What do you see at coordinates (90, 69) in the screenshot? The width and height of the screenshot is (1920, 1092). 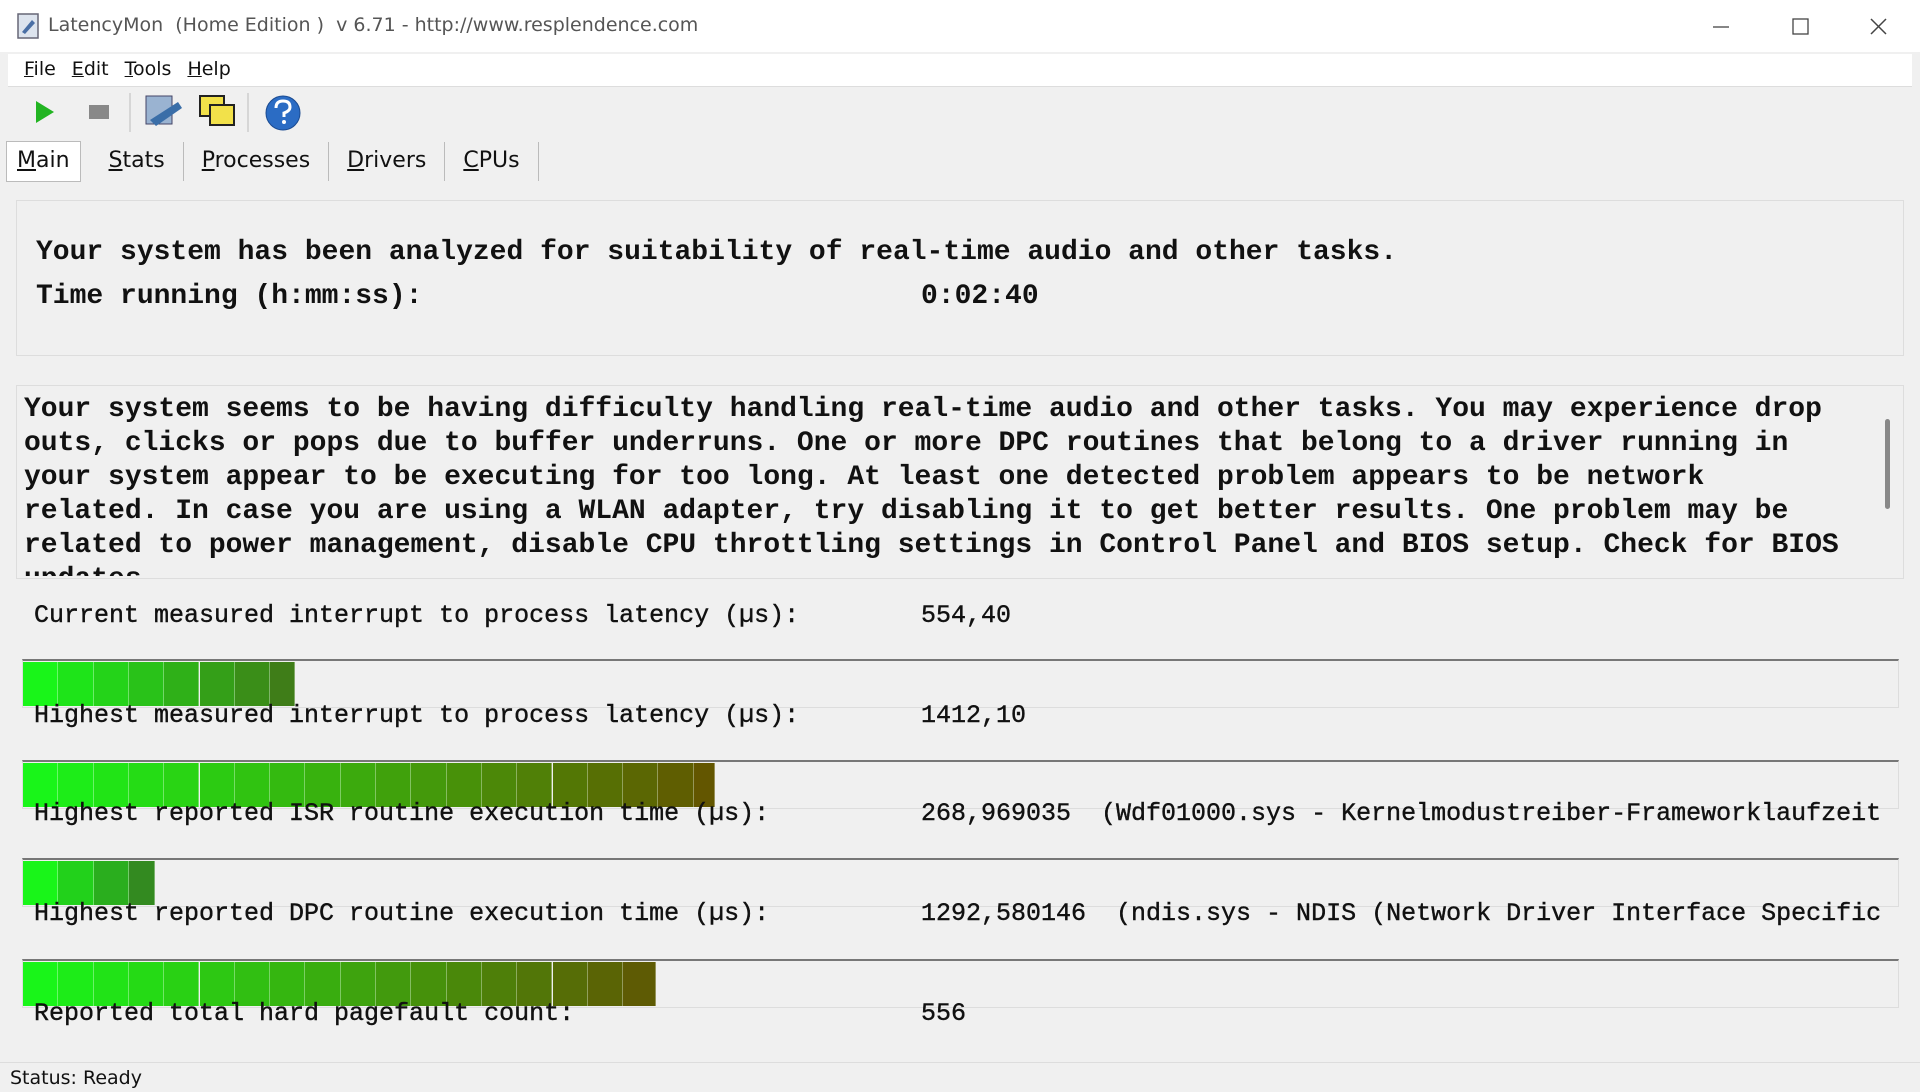 I see `menu-item: Edit` at bounding box center [90, 69].